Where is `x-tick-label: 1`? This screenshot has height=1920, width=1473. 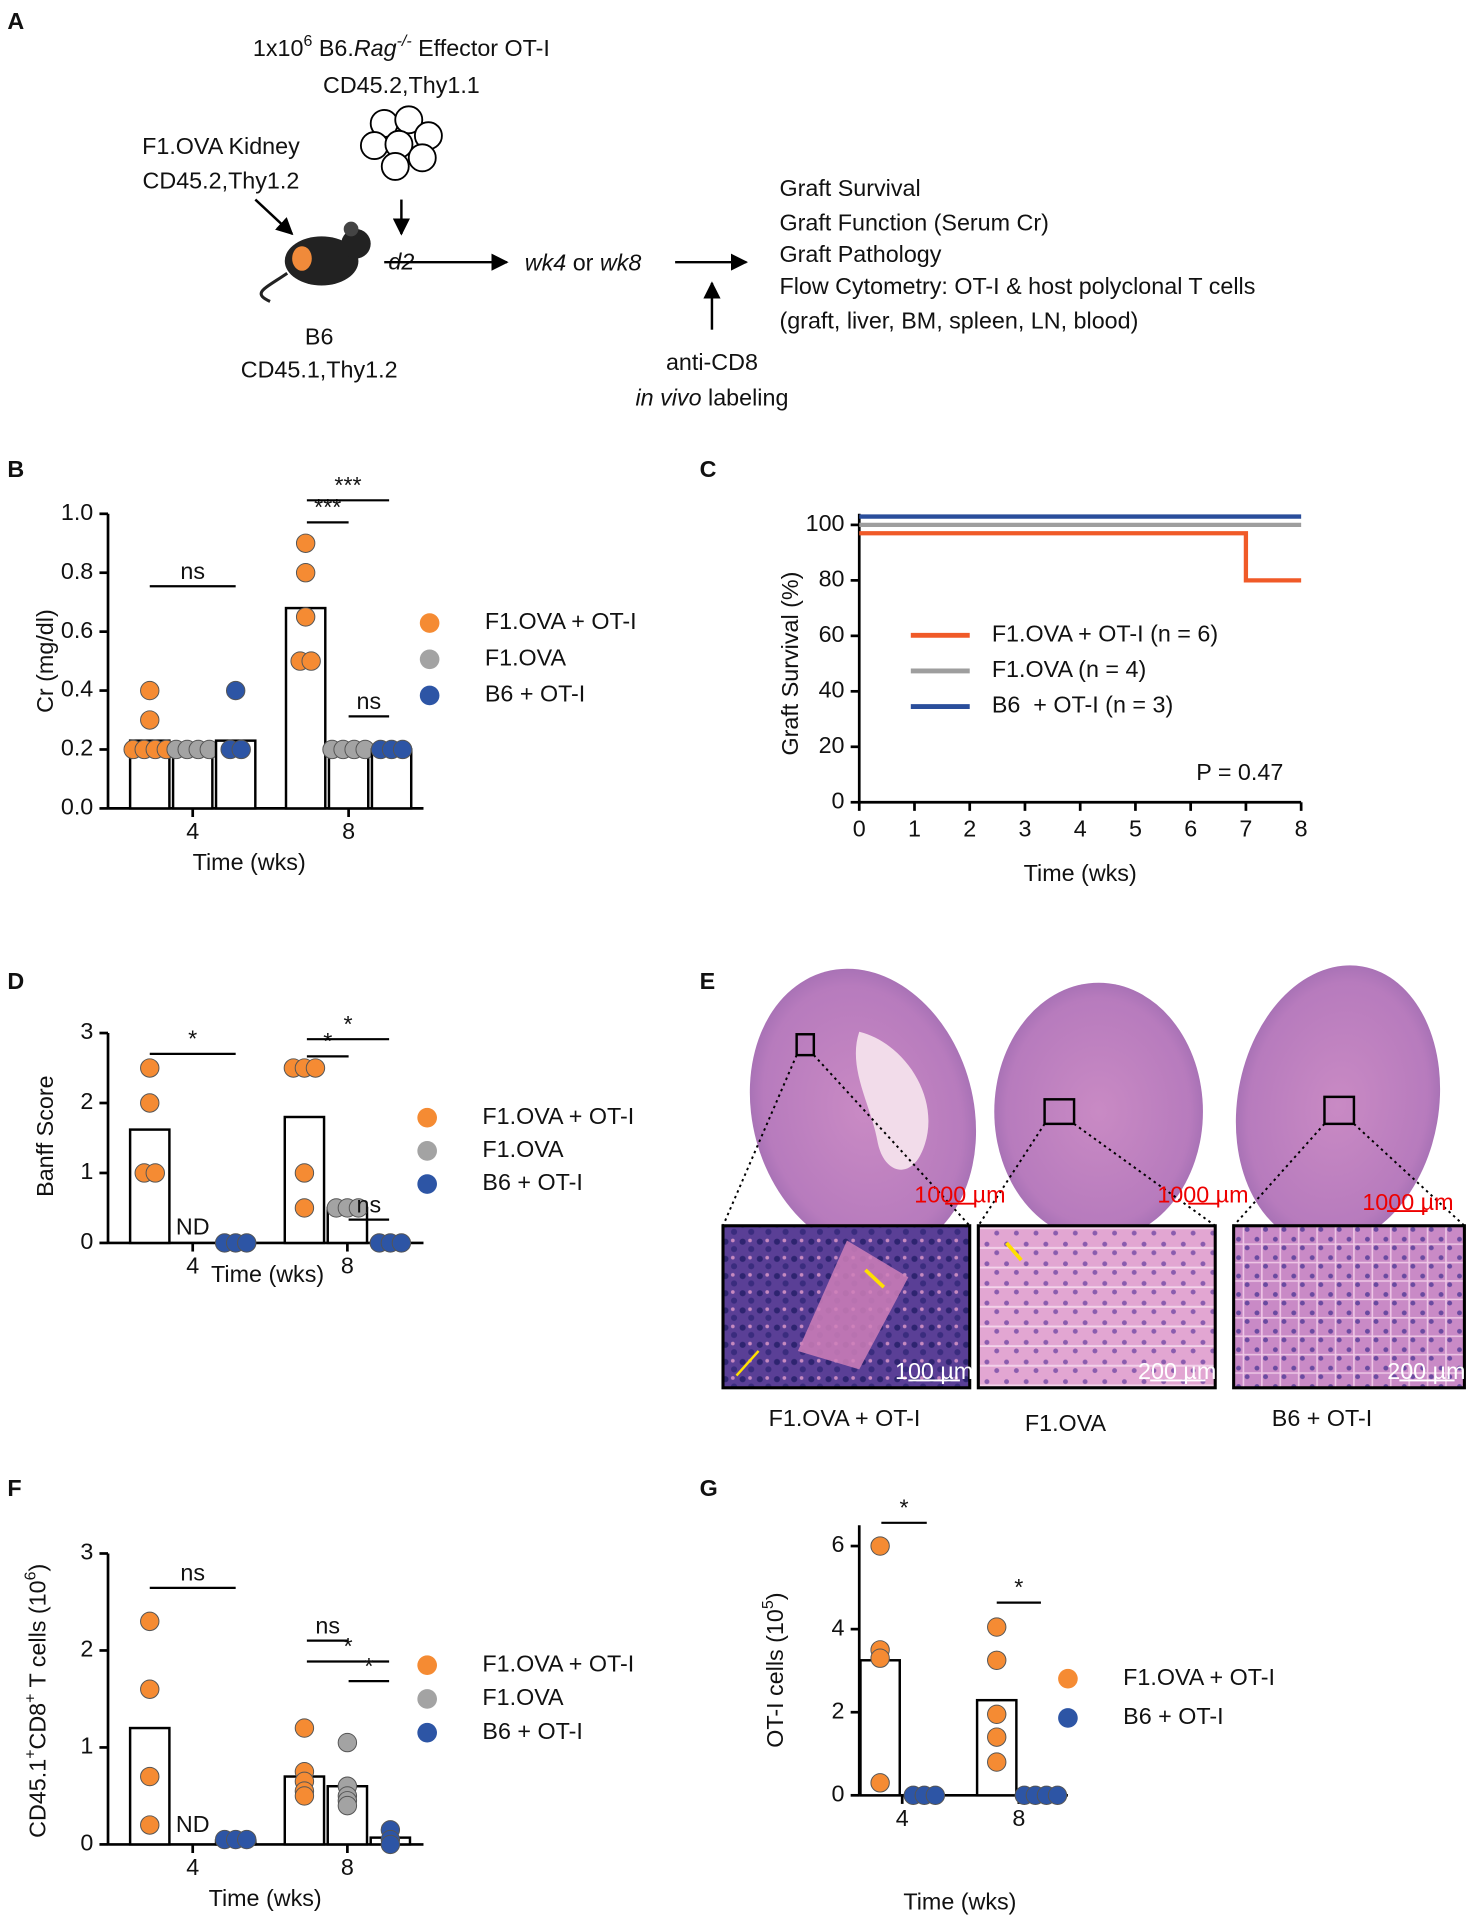
x-tick-label: 1 is located at coordinates (914, 829).